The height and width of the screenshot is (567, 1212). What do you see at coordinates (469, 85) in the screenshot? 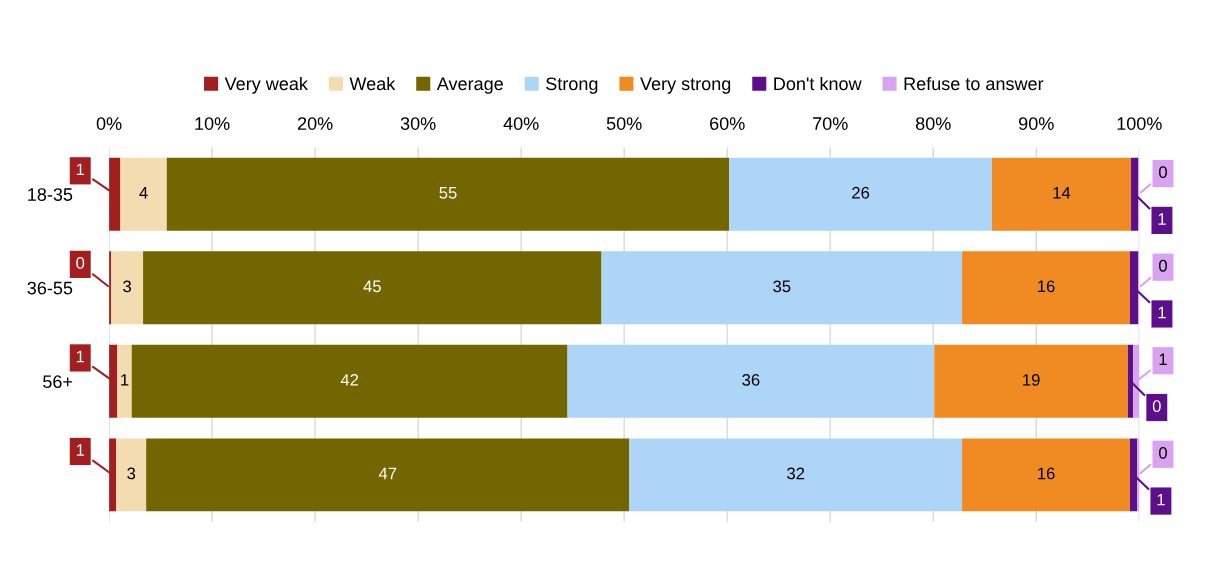
I see `legend-label: Average` at bounding box center [469, 85].